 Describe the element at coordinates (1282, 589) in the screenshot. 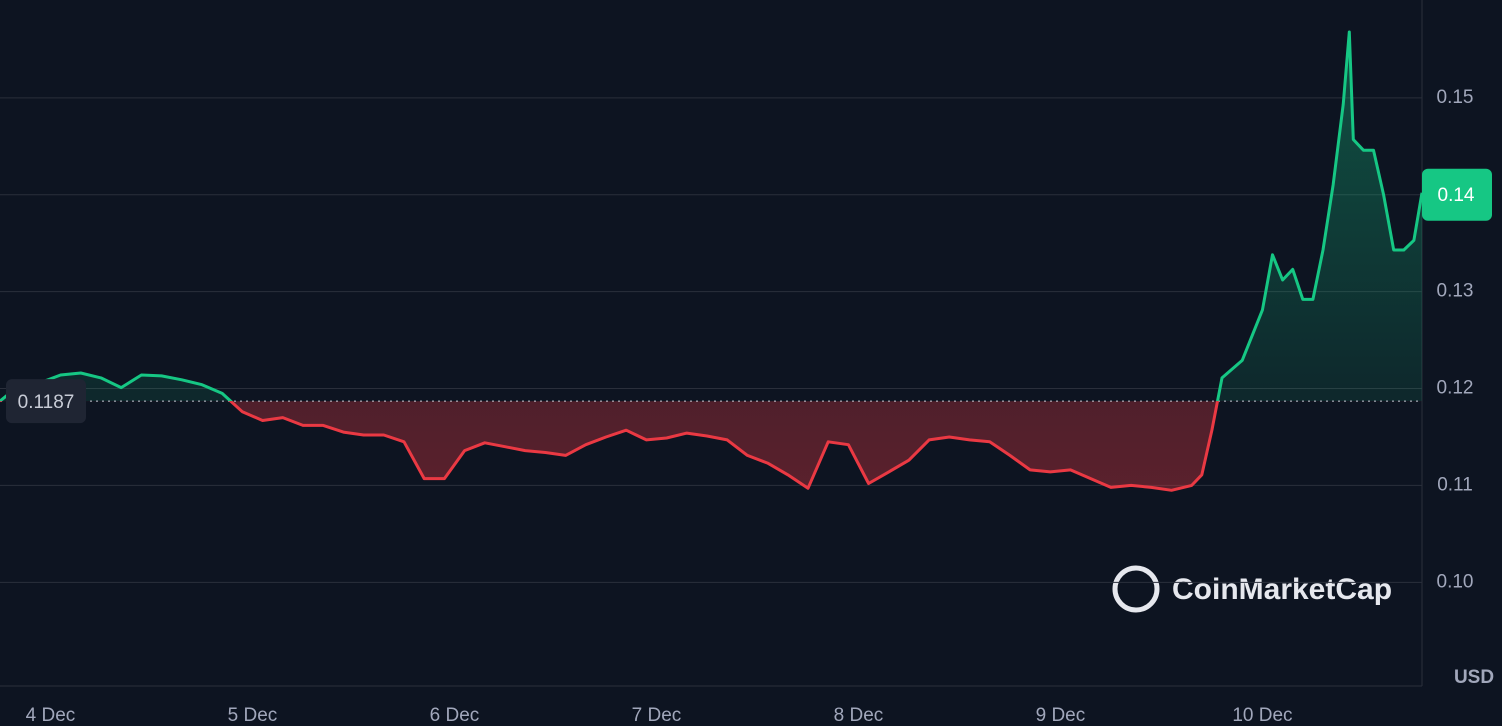

I see `watermark-text: CoinMarketCap` at that location.